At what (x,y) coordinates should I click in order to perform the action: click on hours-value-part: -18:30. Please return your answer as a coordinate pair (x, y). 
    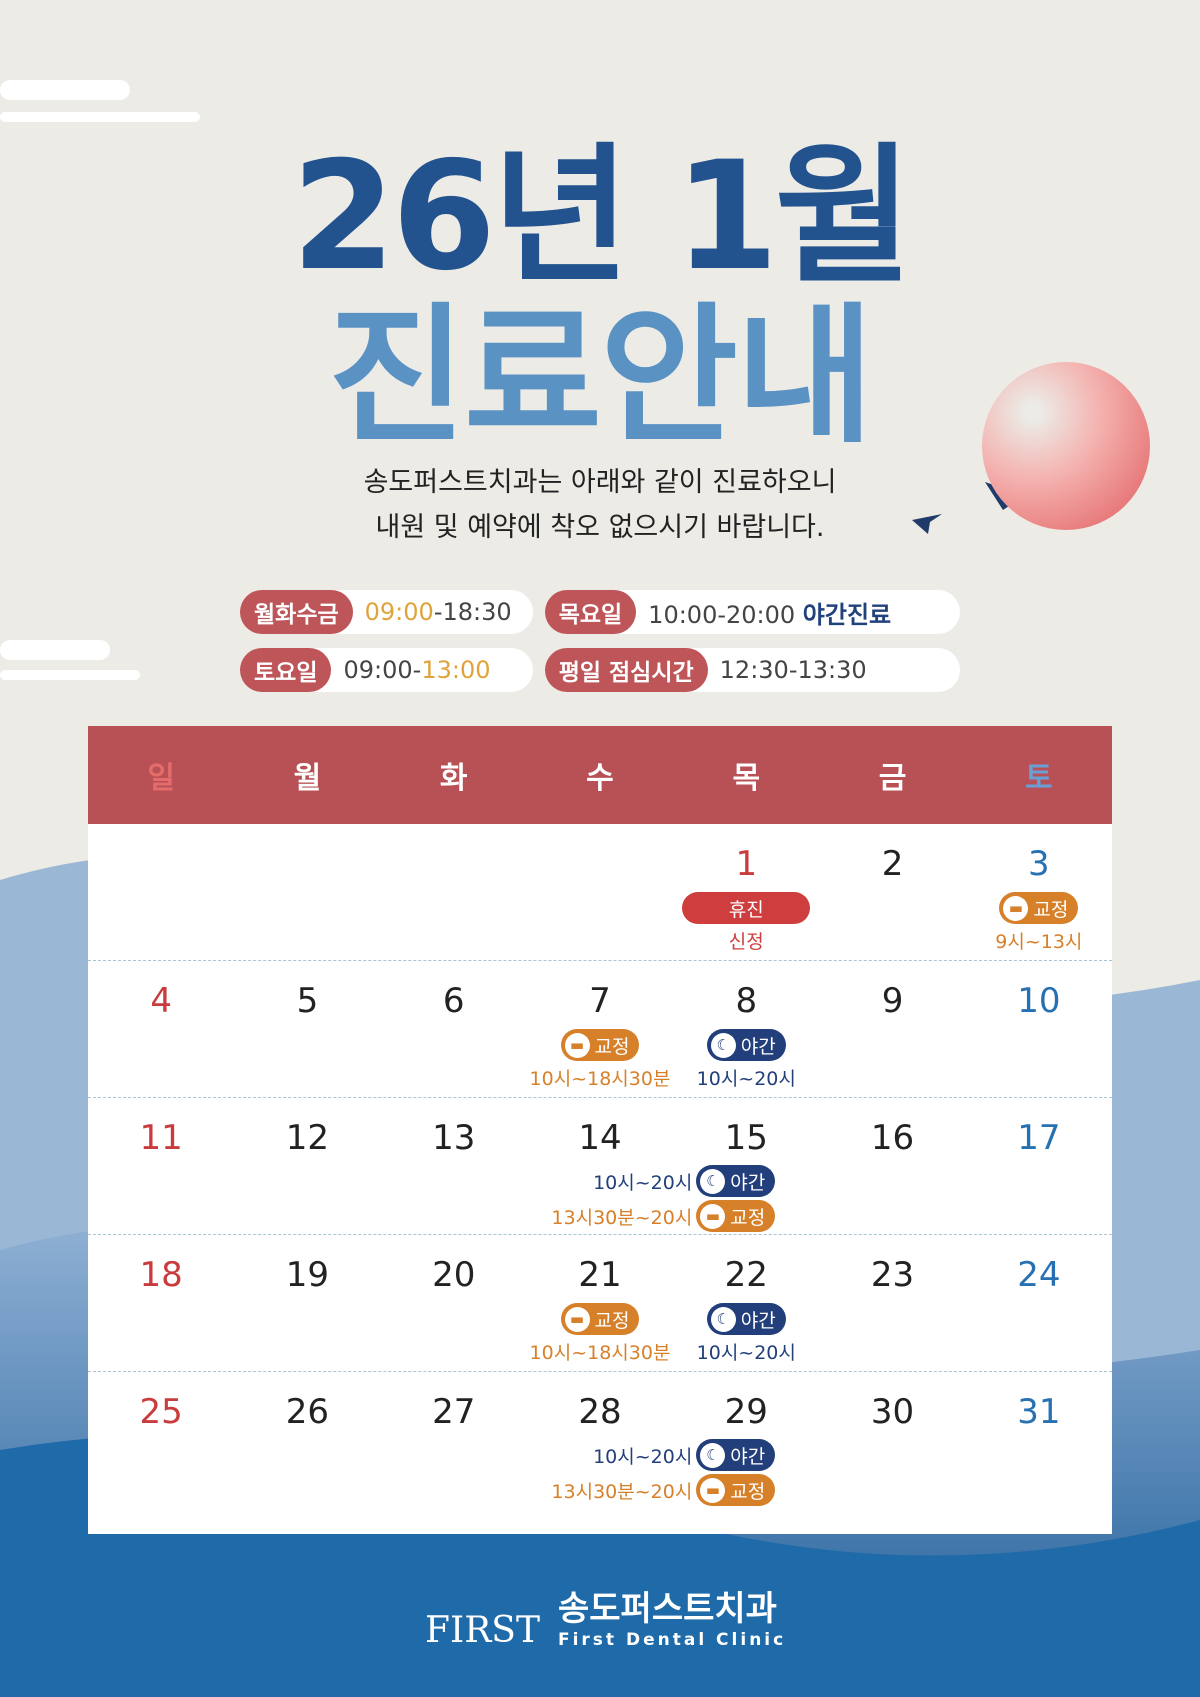
    Looking at the image, I should click on (472, 612).